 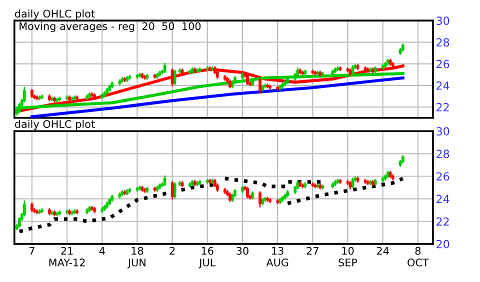 I want to click on chart-subtitle: Moving averages - reg 20 50 100, so click(x=110, y=27).